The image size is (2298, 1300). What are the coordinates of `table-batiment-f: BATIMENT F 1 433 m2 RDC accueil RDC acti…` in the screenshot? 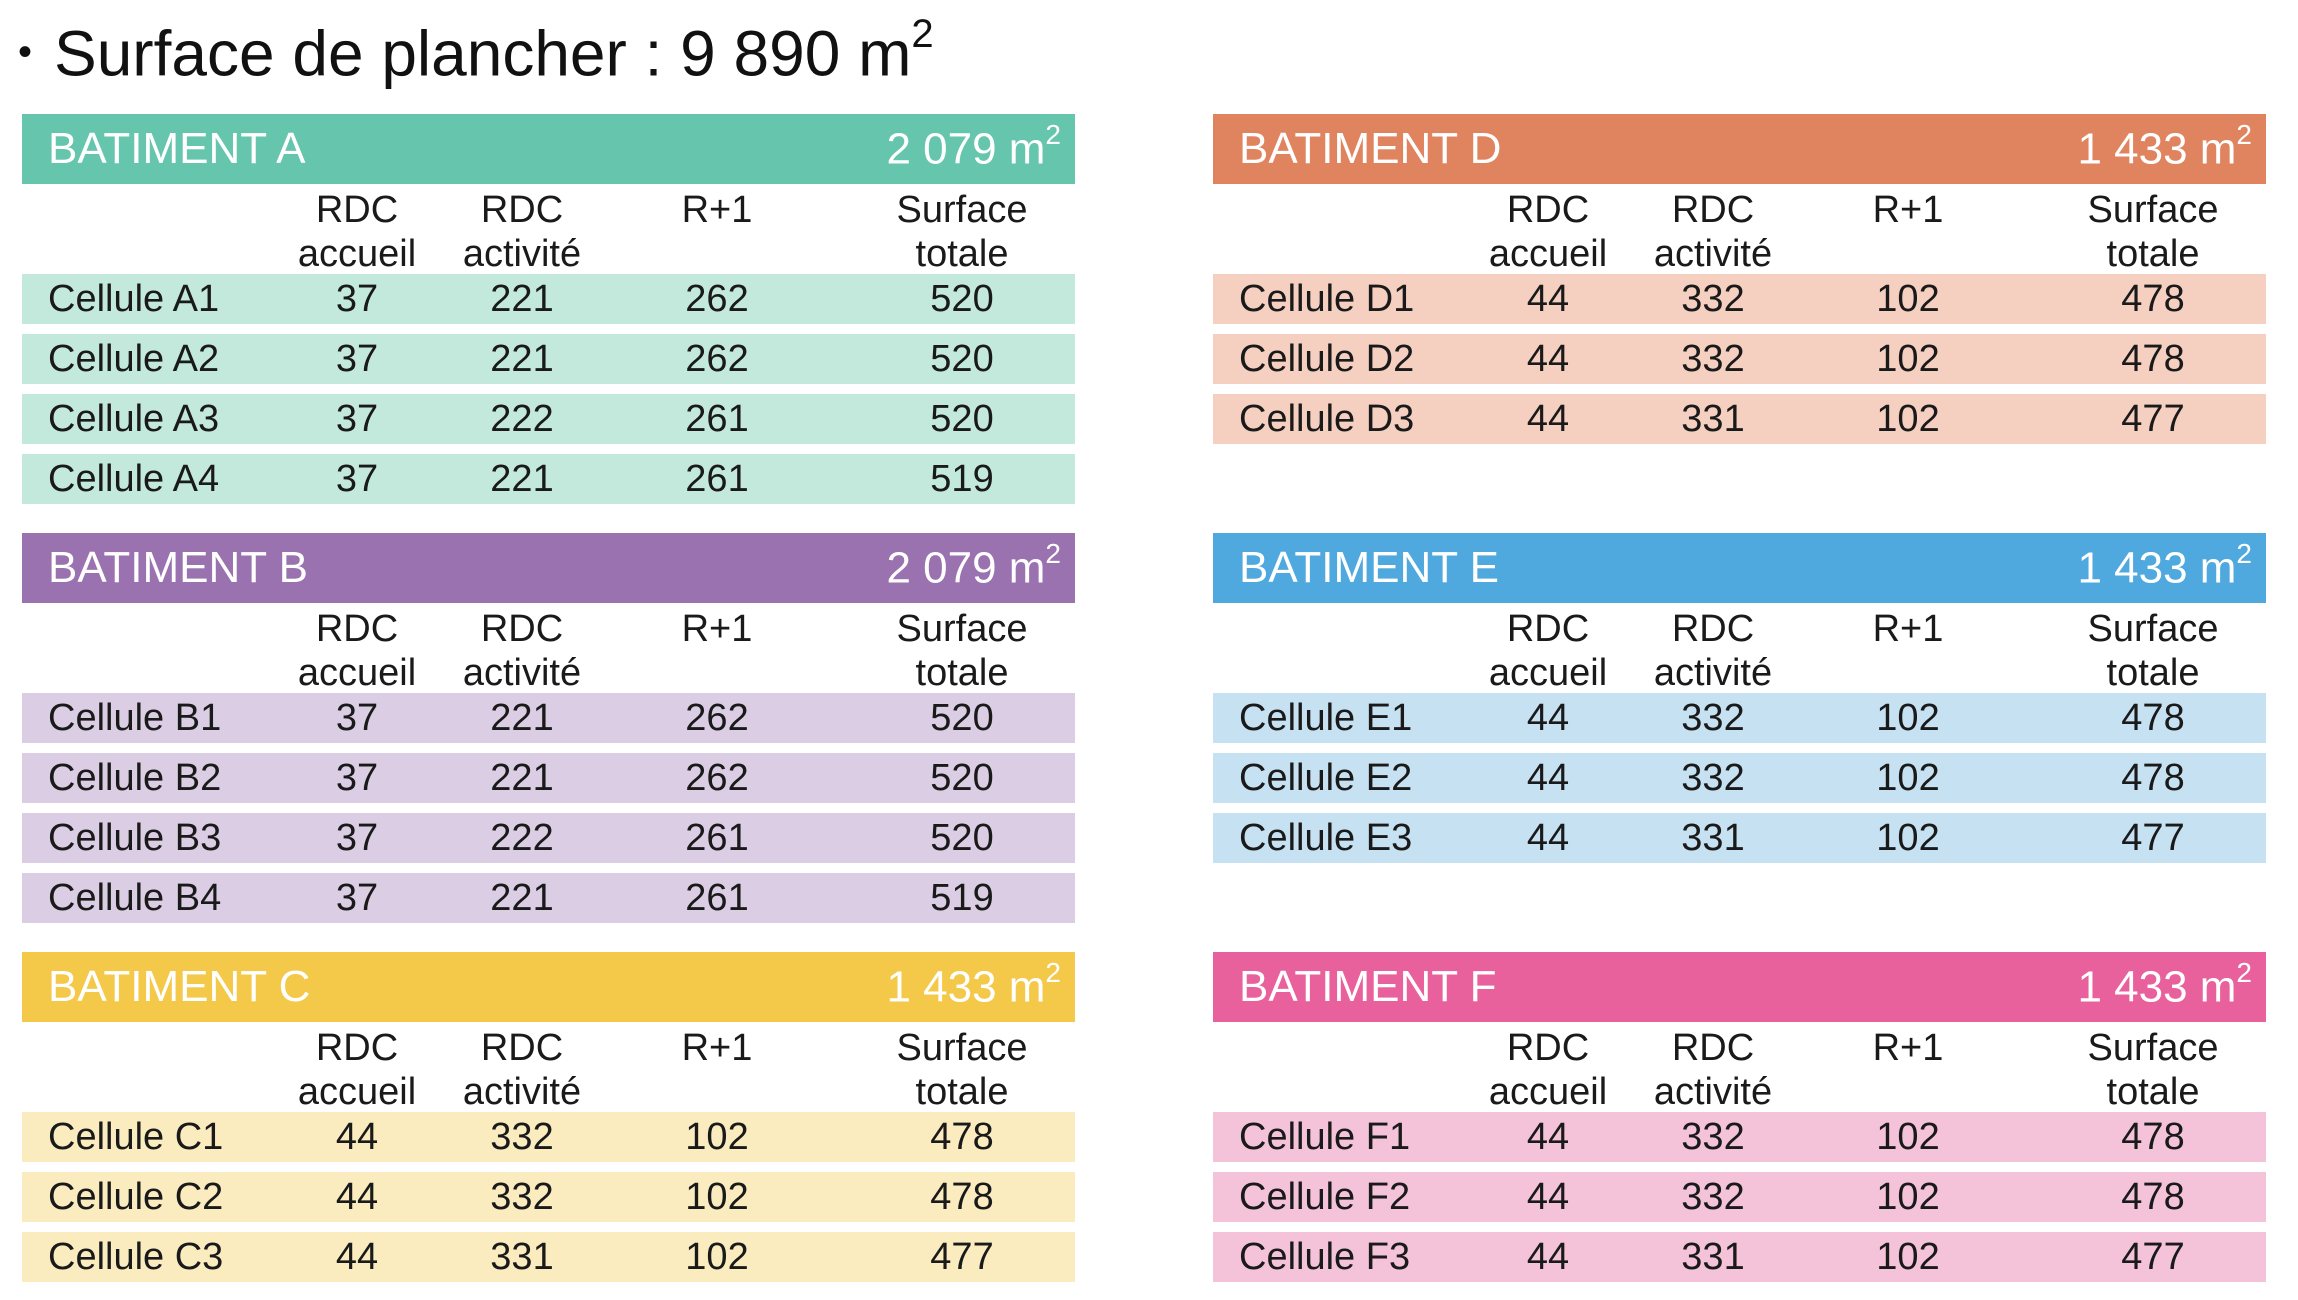 It's located at (1739, 1122).